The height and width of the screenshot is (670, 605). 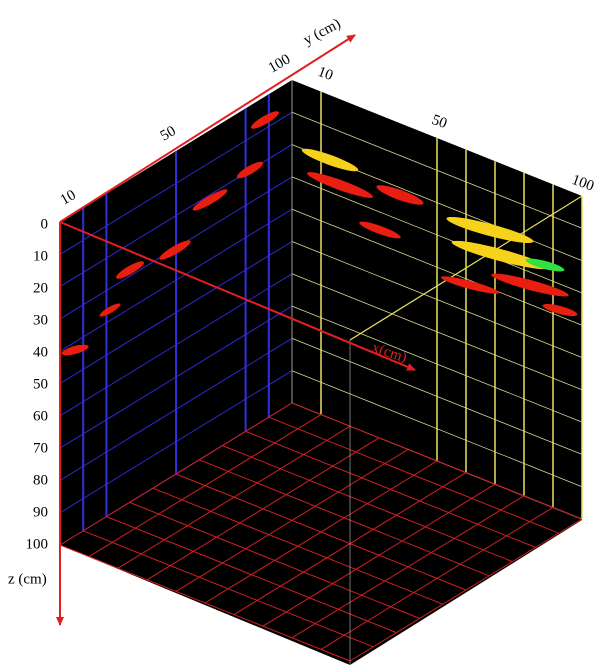 What do you see at coordinates (68, 197) in the screenshot?
I see `y-tick-label: 10` at bounding box center [68, 197].